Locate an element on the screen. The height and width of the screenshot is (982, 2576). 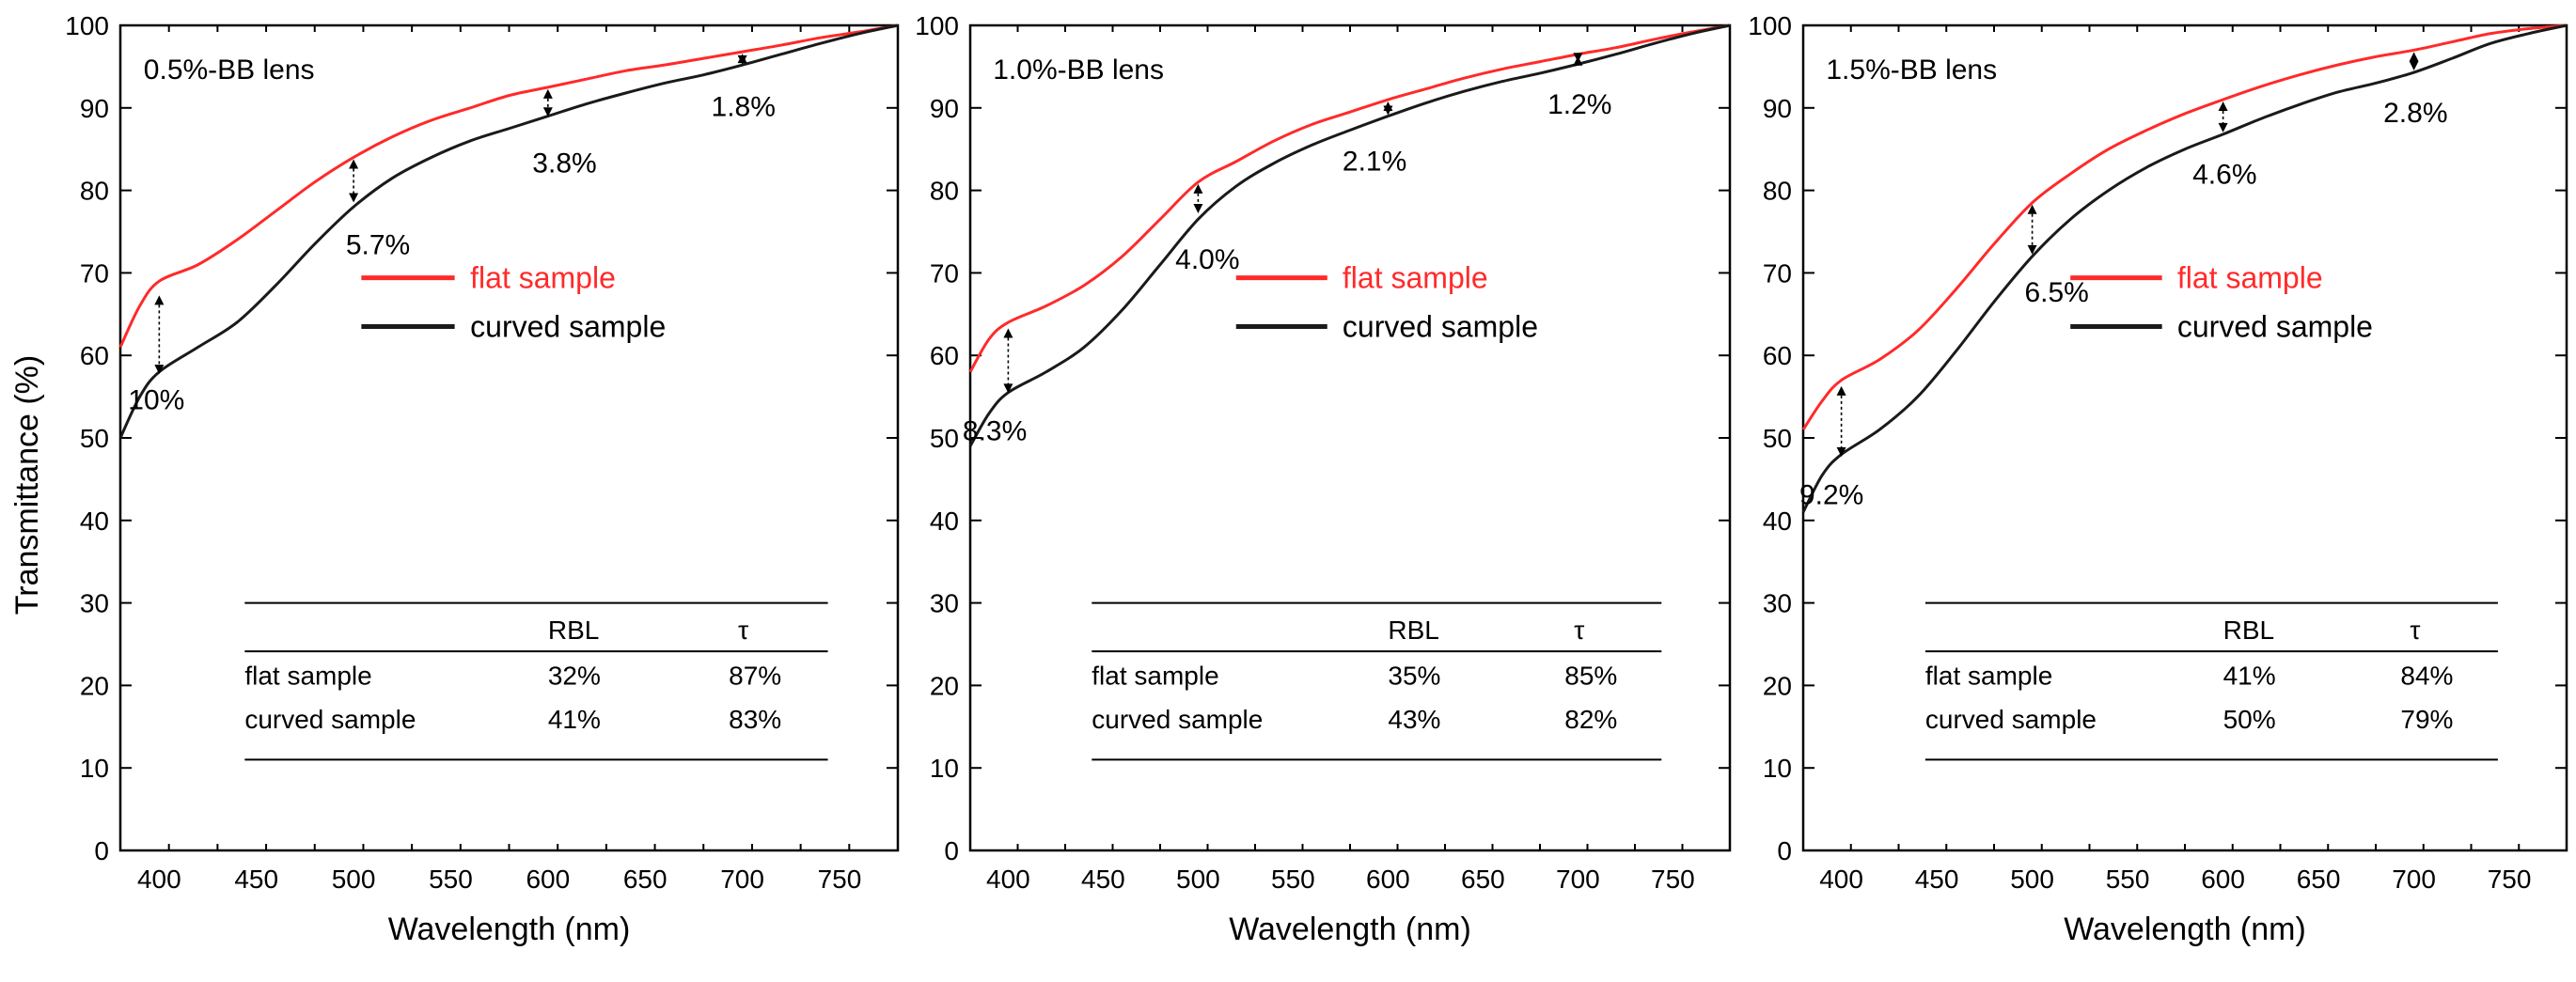
y-tick-label: 30 is located at coordinates (95, 603).